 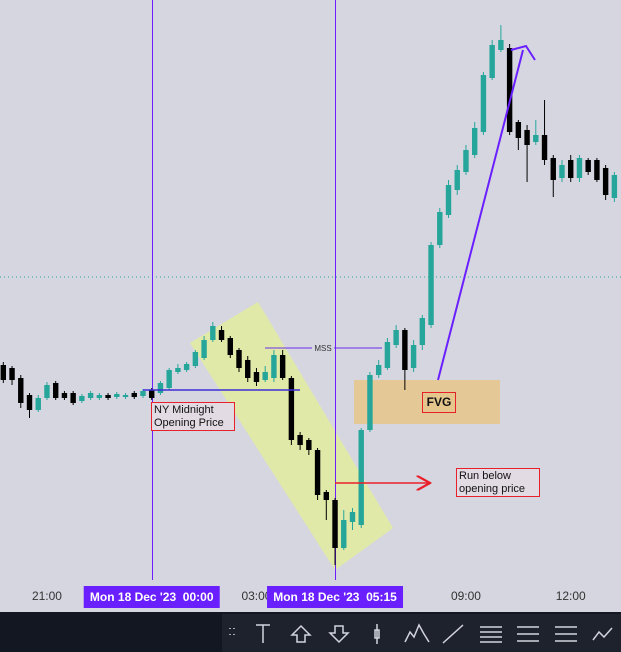 What do you see at coordinates (492, 489) in the screenshot?
I see `annotation-text: opening price` at bounding box center [492, 489].